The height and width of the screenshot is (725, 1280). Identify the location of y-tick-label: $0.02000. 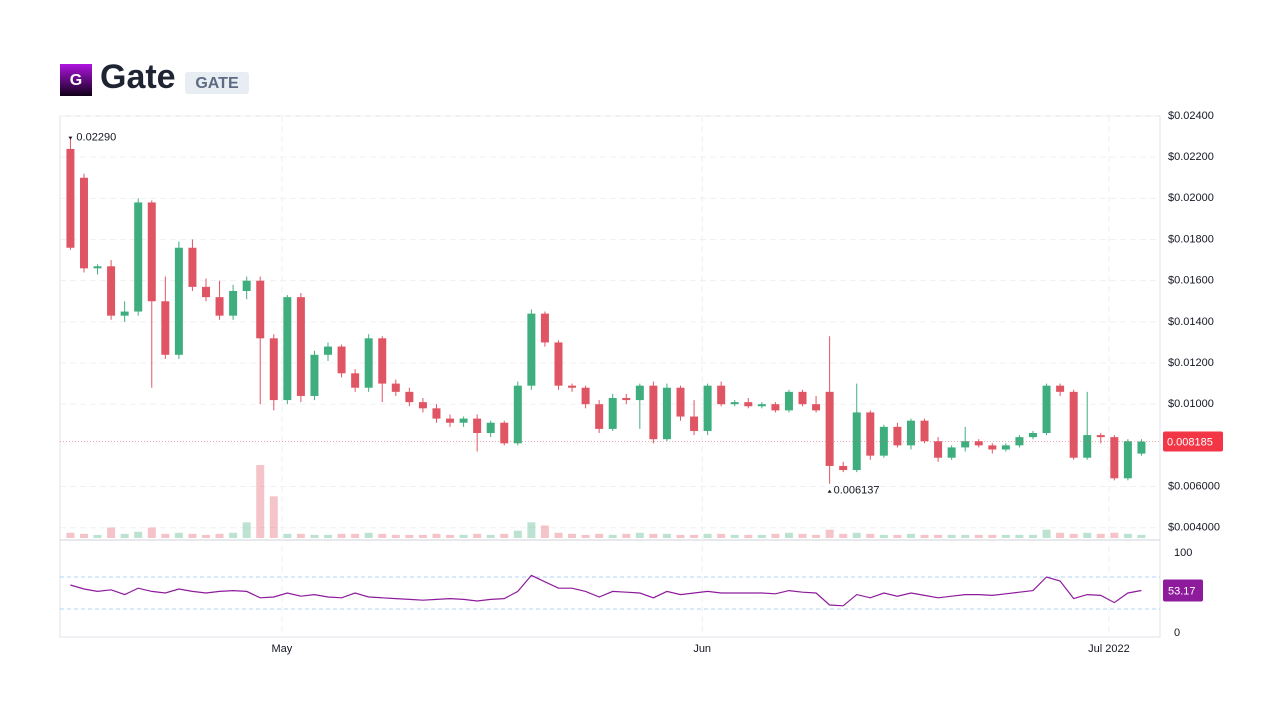
(1191, 198).